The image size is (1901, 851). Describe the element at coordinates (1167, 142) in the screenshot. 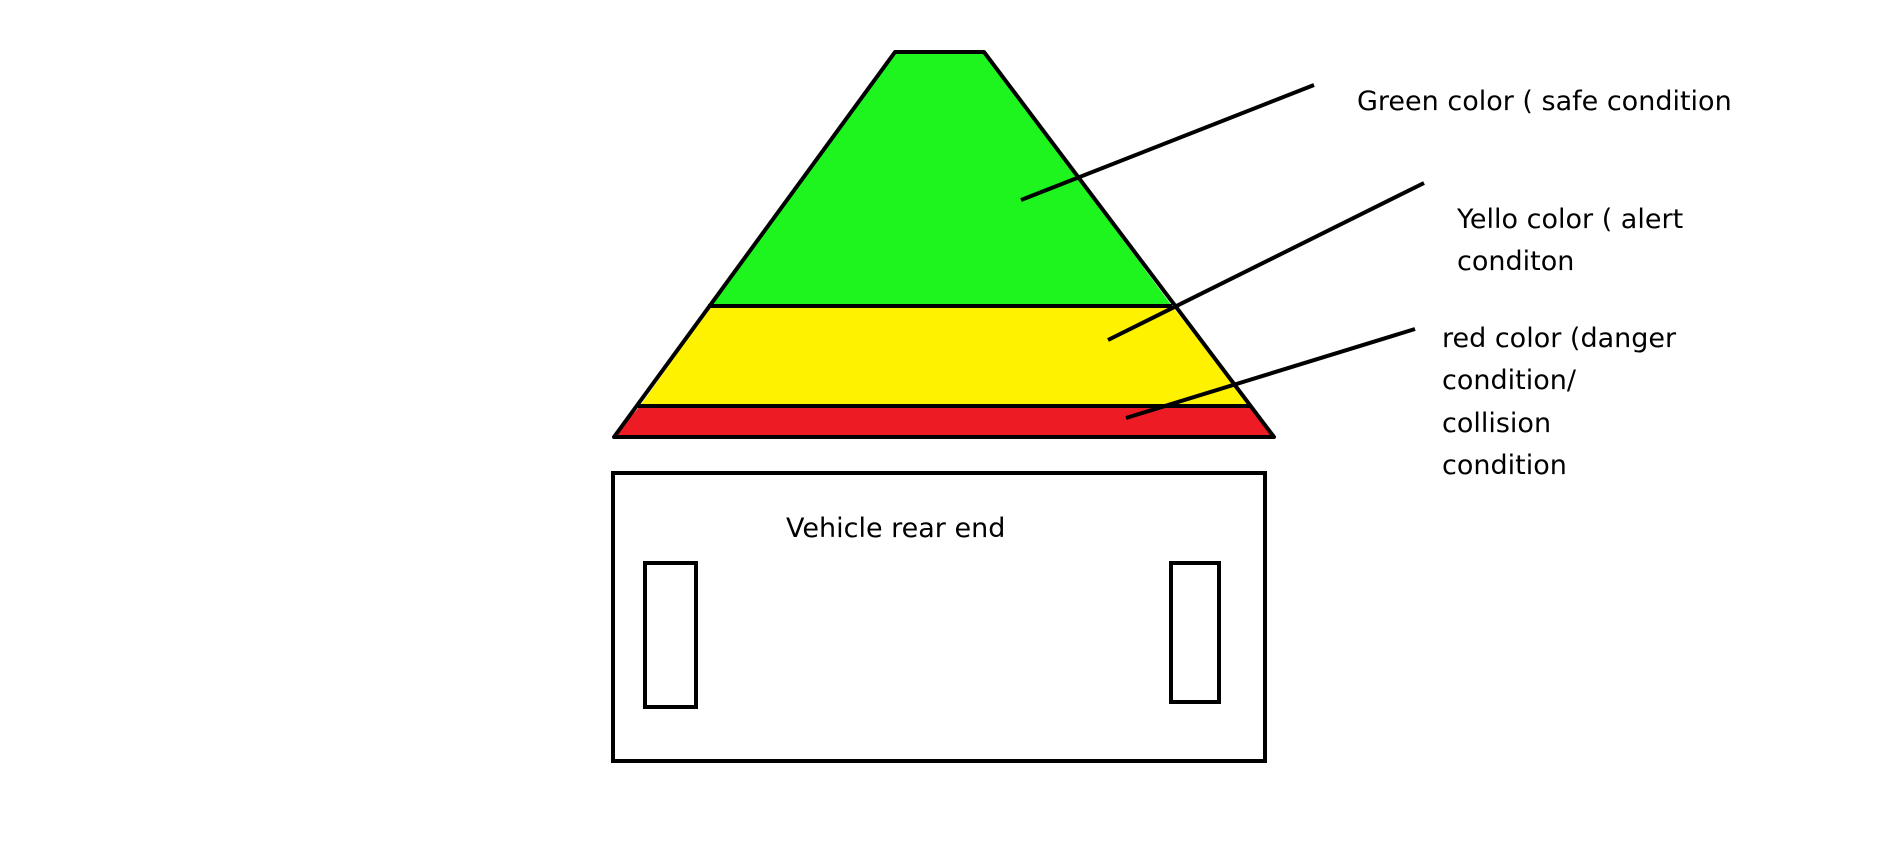

I see `leader-line-green` at that location.